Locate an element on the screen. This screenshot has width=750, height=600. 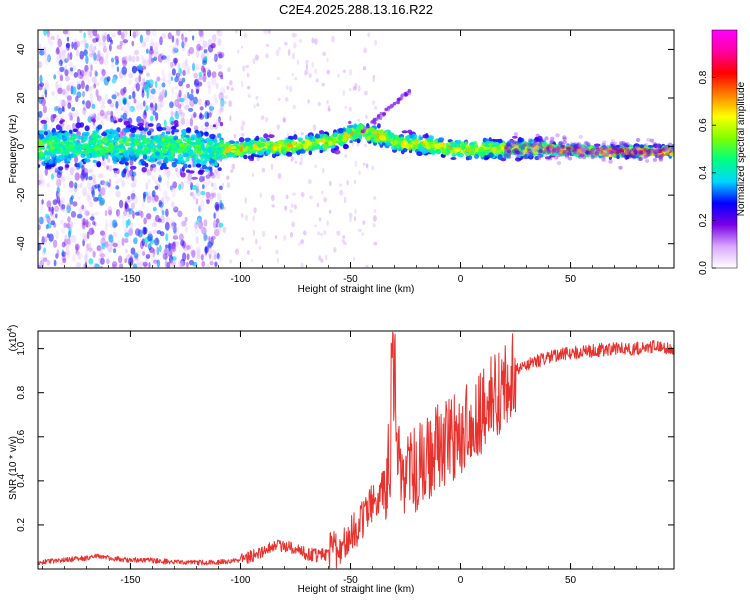
branch-blob is located at coordinates (391, 105).